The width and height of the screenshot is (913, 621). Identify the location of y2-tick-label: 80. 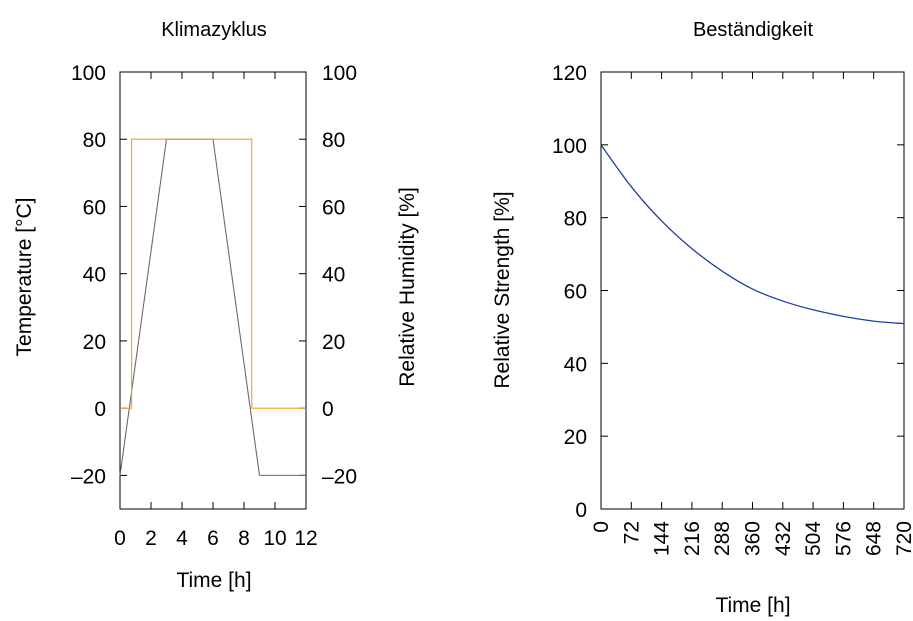
(333, 140).